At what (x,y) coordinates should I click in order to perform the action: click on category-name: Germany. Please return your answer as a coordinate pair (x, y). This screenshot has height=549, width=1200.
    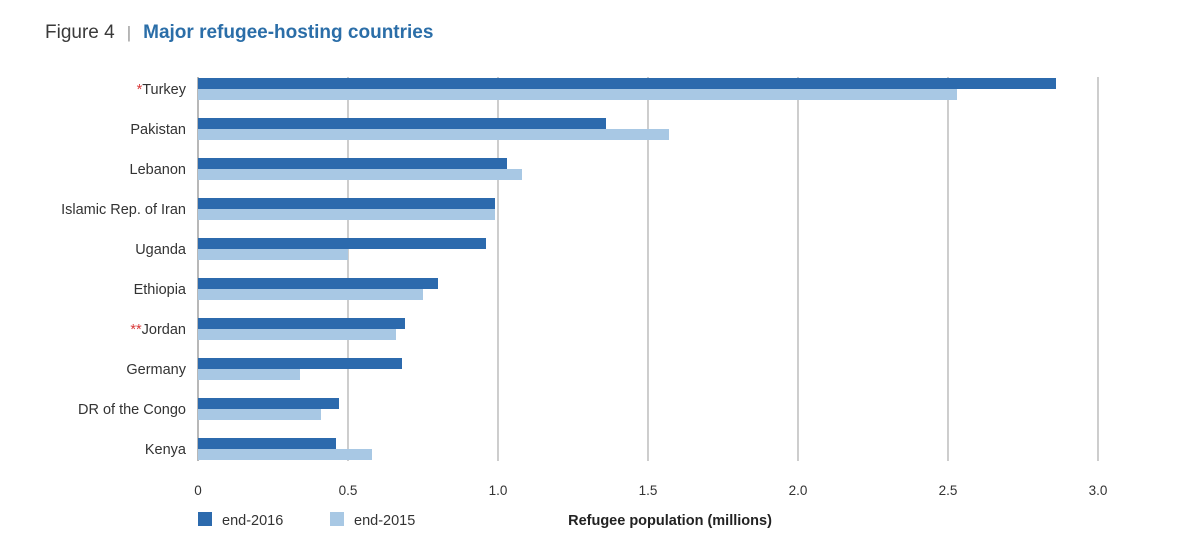
    Looking at the image, I should click on (156, 370).